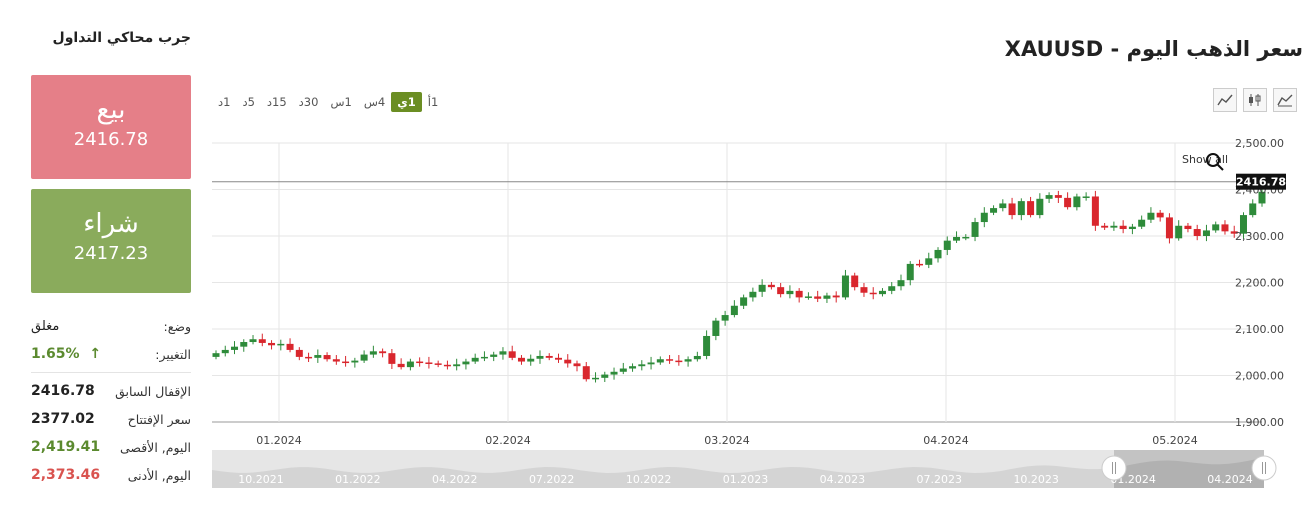 This screenshot has width=1309, height=512. I want to click on open-value: 2377.02, so click(63, 419).